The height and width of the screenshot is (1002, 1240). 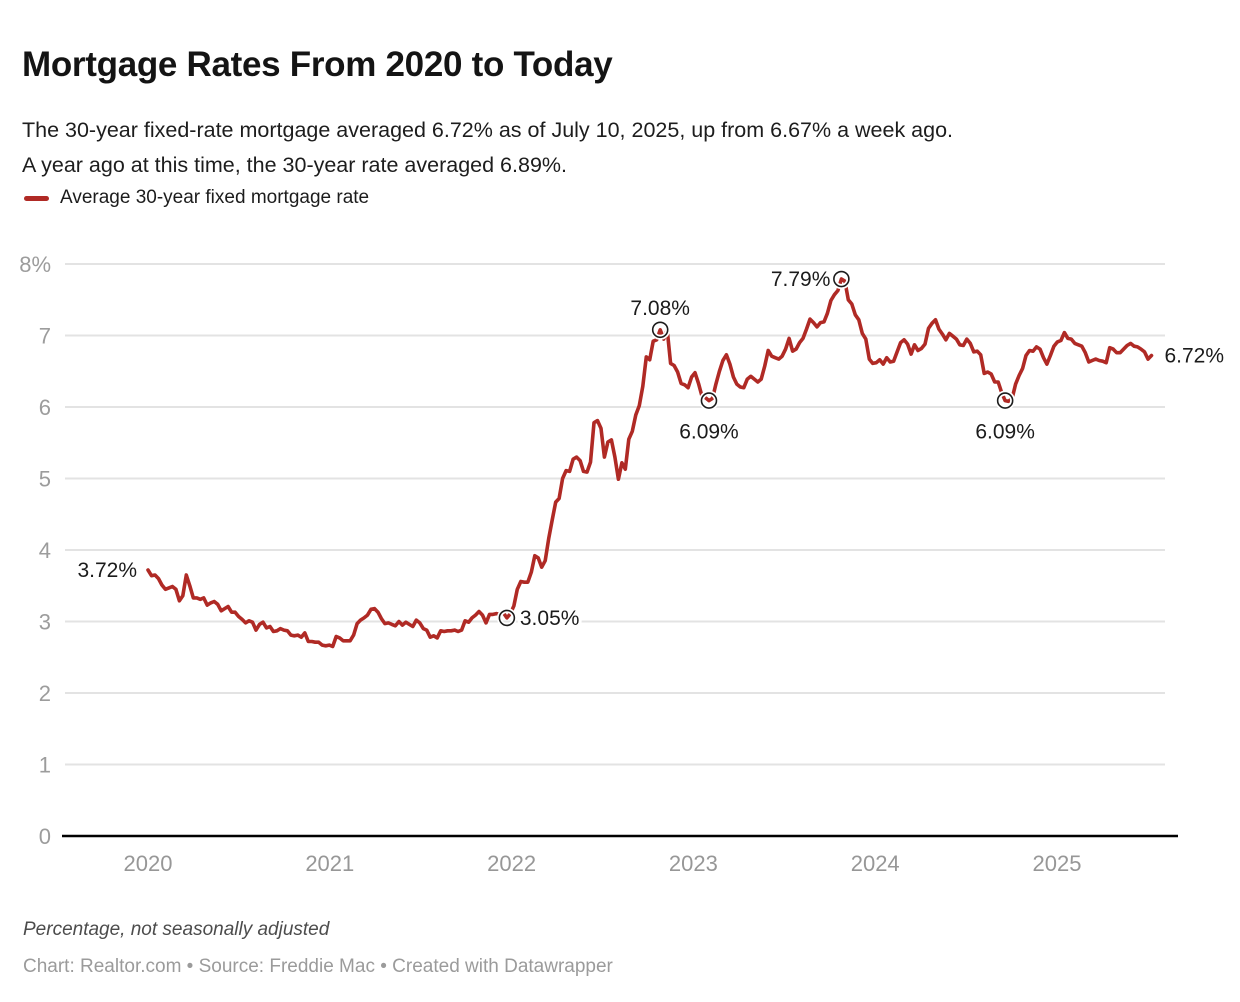 I want to click on value-annotation: 3.05%, so click(x=550, y=618).